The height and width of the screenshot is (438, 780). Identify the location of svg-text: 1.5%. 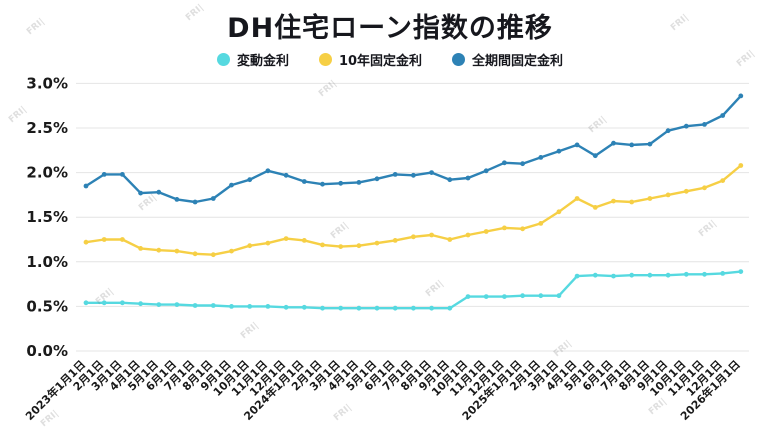
(47, 217).